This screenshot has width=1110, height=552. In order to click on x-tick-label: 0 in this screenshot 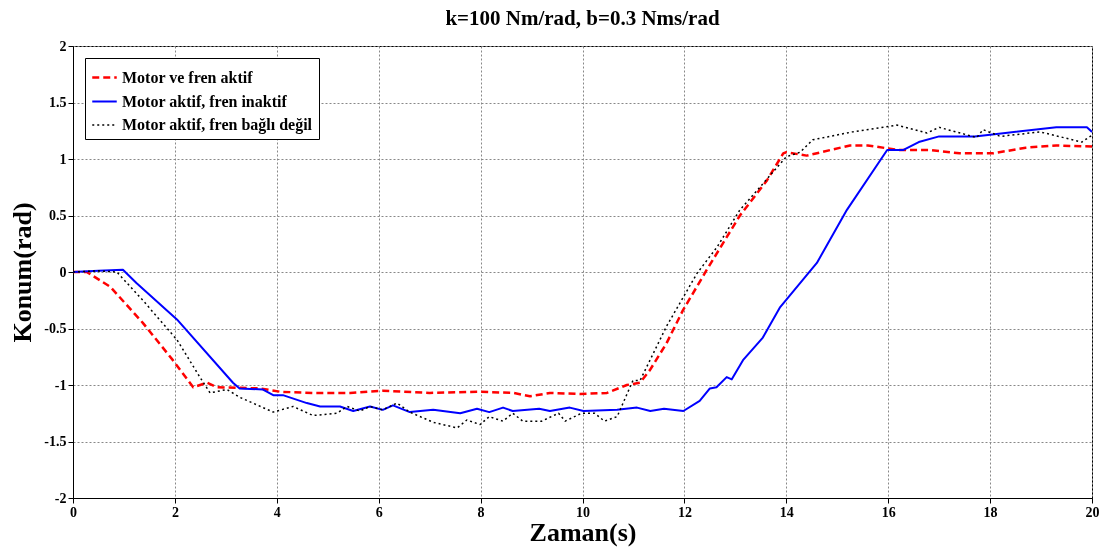, I will do `click(73, 512)`.